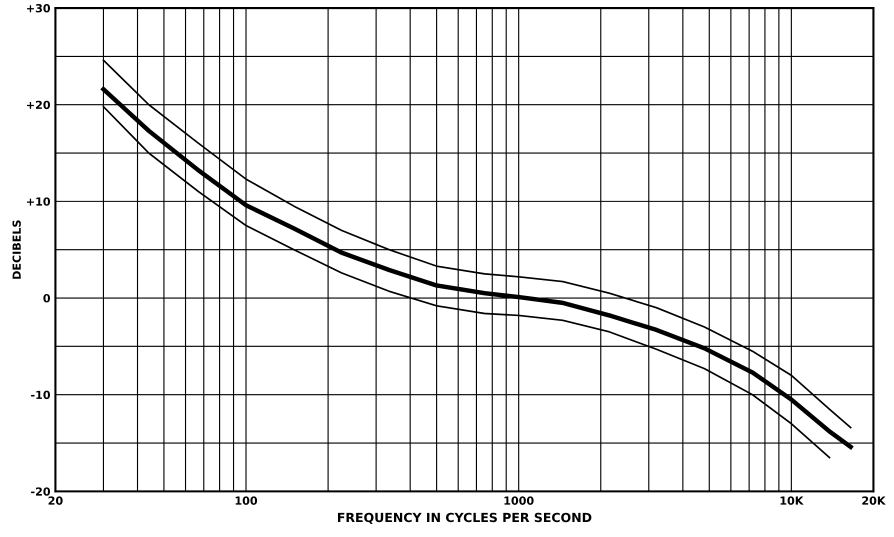 Image resolution: width=894 pixels, height=537 pixels. What do you see at coordinates (55, 500) in the screenshot?
I see `x-tick-label: 20` at bounding box center [55, 500].